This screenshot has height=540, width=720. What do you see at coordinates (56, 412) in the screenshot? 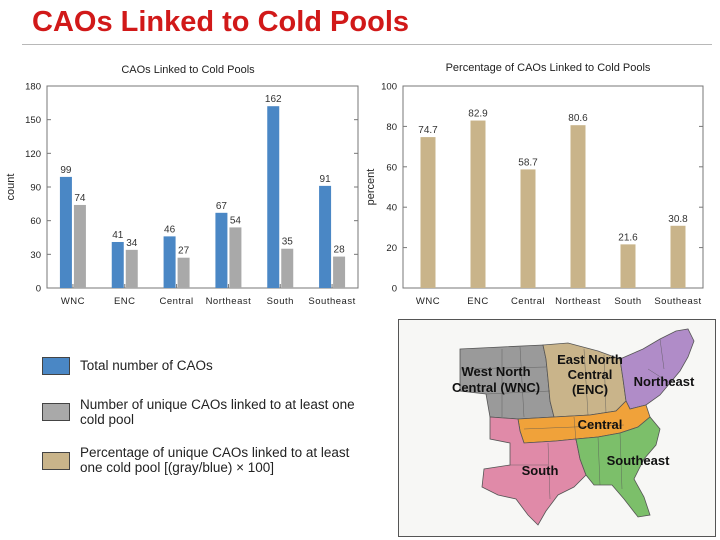
I see `legend-swatch-unique` at bounding box center [56, 412].